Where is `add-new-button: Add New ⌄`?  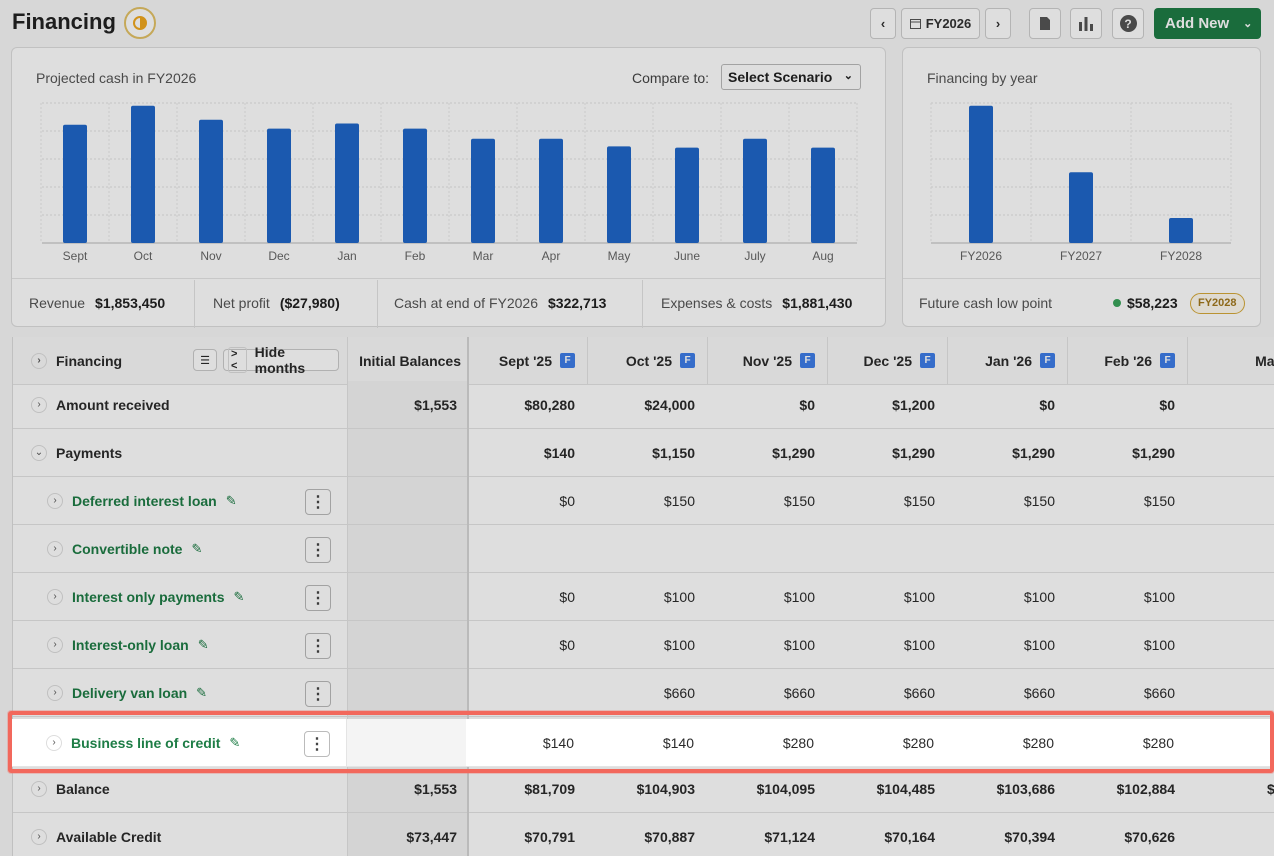
add-new-button: Add New ⌄ is located at coordinates (1207, 23).